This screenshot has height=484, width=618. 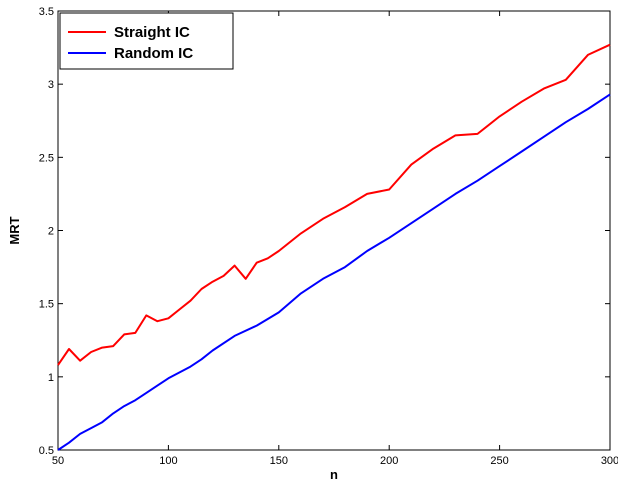 I want to click on y-tick-label: 0.5, so click(x=46, y=451).